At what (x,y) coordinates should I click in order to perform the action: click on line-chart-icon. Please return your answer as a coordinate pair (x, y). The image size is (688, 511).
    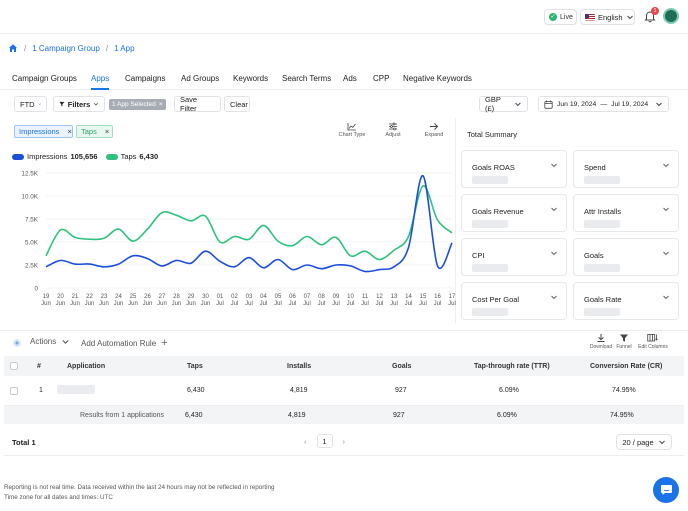
    Looking at the image, I should click on (351, 127).